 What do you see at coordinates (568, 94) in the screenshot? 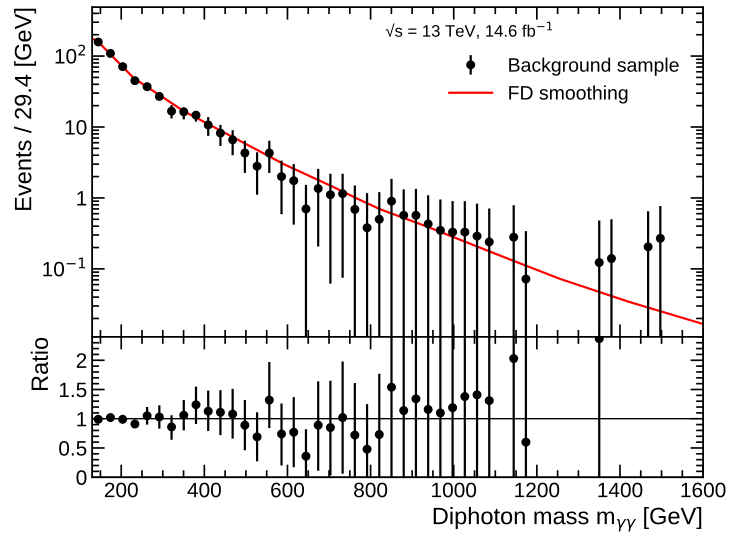
I see `legend-label: FD smoothing` at bounding box center [568, 94].